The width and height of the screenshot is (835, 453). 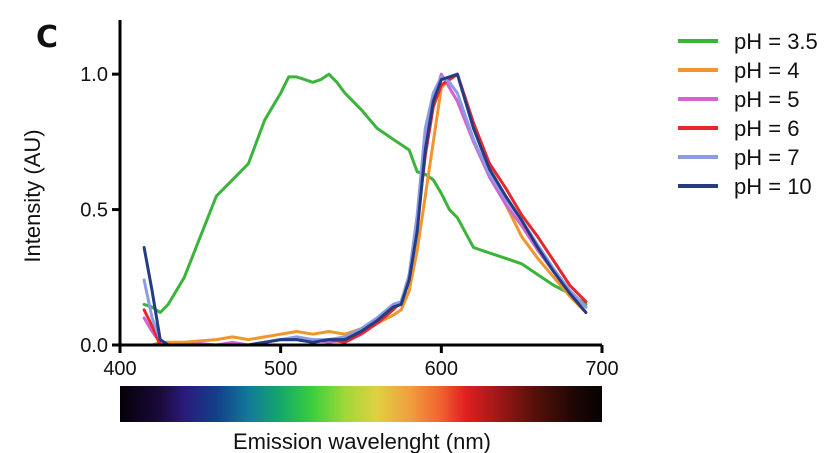 I want to click on x-tick-label-2: 600, so click(x=441, y=369).